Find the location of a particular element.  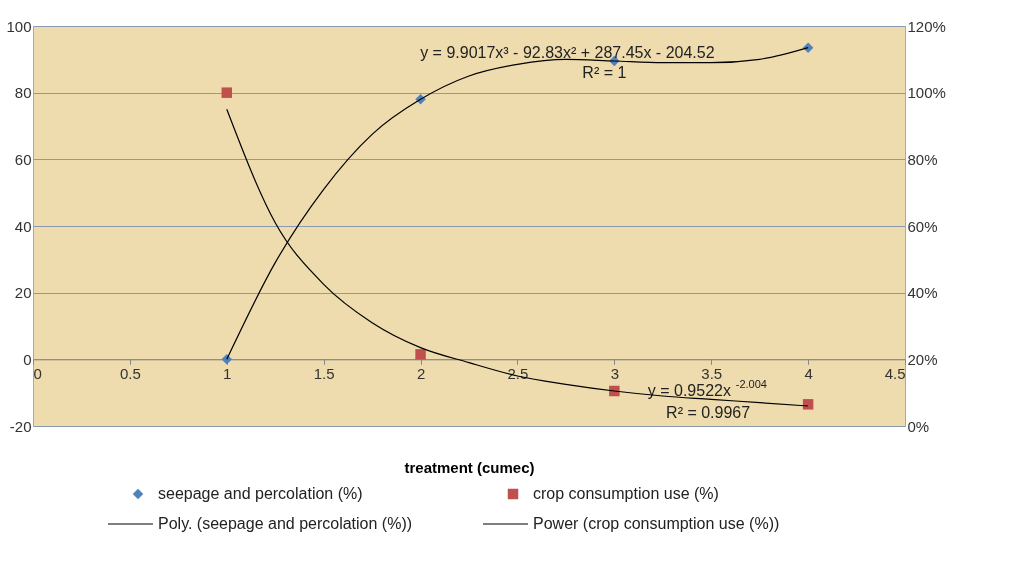

legend-label: Poly. (seepage and percolation (%)) is located at coordinates (285, 523).